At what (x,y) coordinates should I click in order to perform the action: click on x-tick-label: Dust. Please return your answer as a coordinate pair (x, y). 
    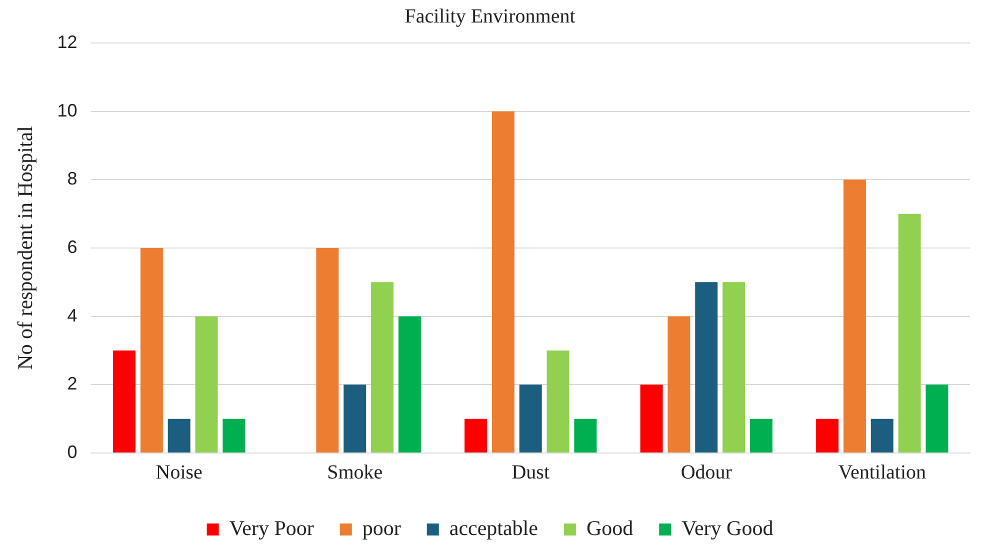
    Looking at the image, I should click on (531, 472).